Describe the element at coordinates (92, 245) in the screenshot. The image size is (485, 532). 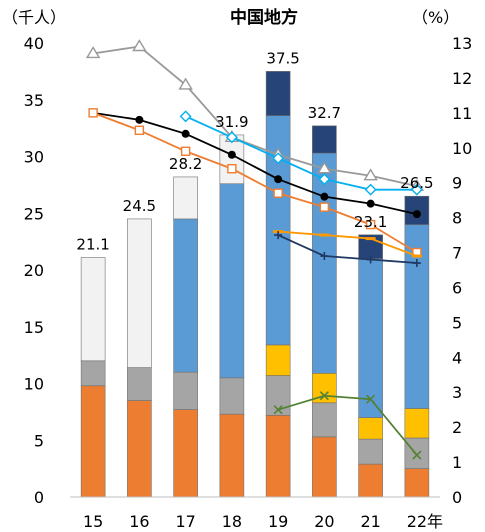
I see `total-label: 21.1` at that location.